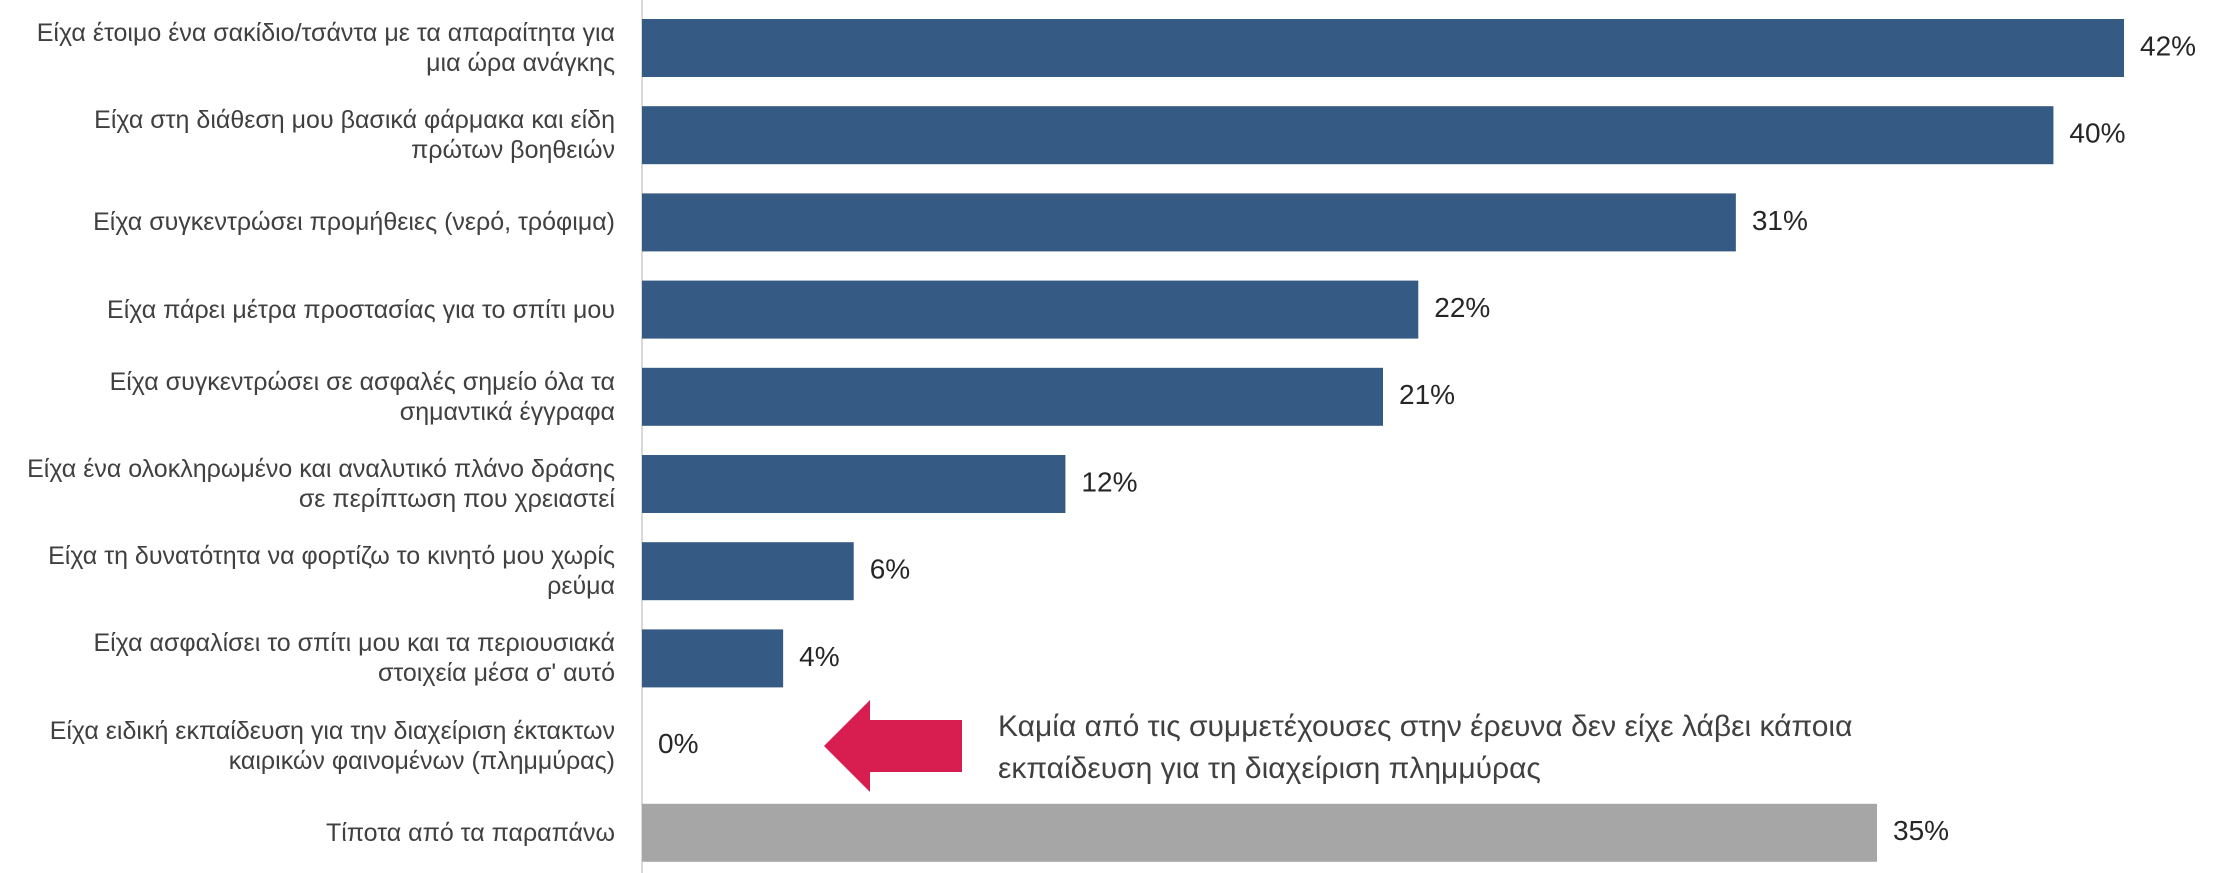 This screenshot has height=873, width=2228. Describe the element at coordinates (2097, 133) in the screenshot. I see `value-label: 40%` at that location.